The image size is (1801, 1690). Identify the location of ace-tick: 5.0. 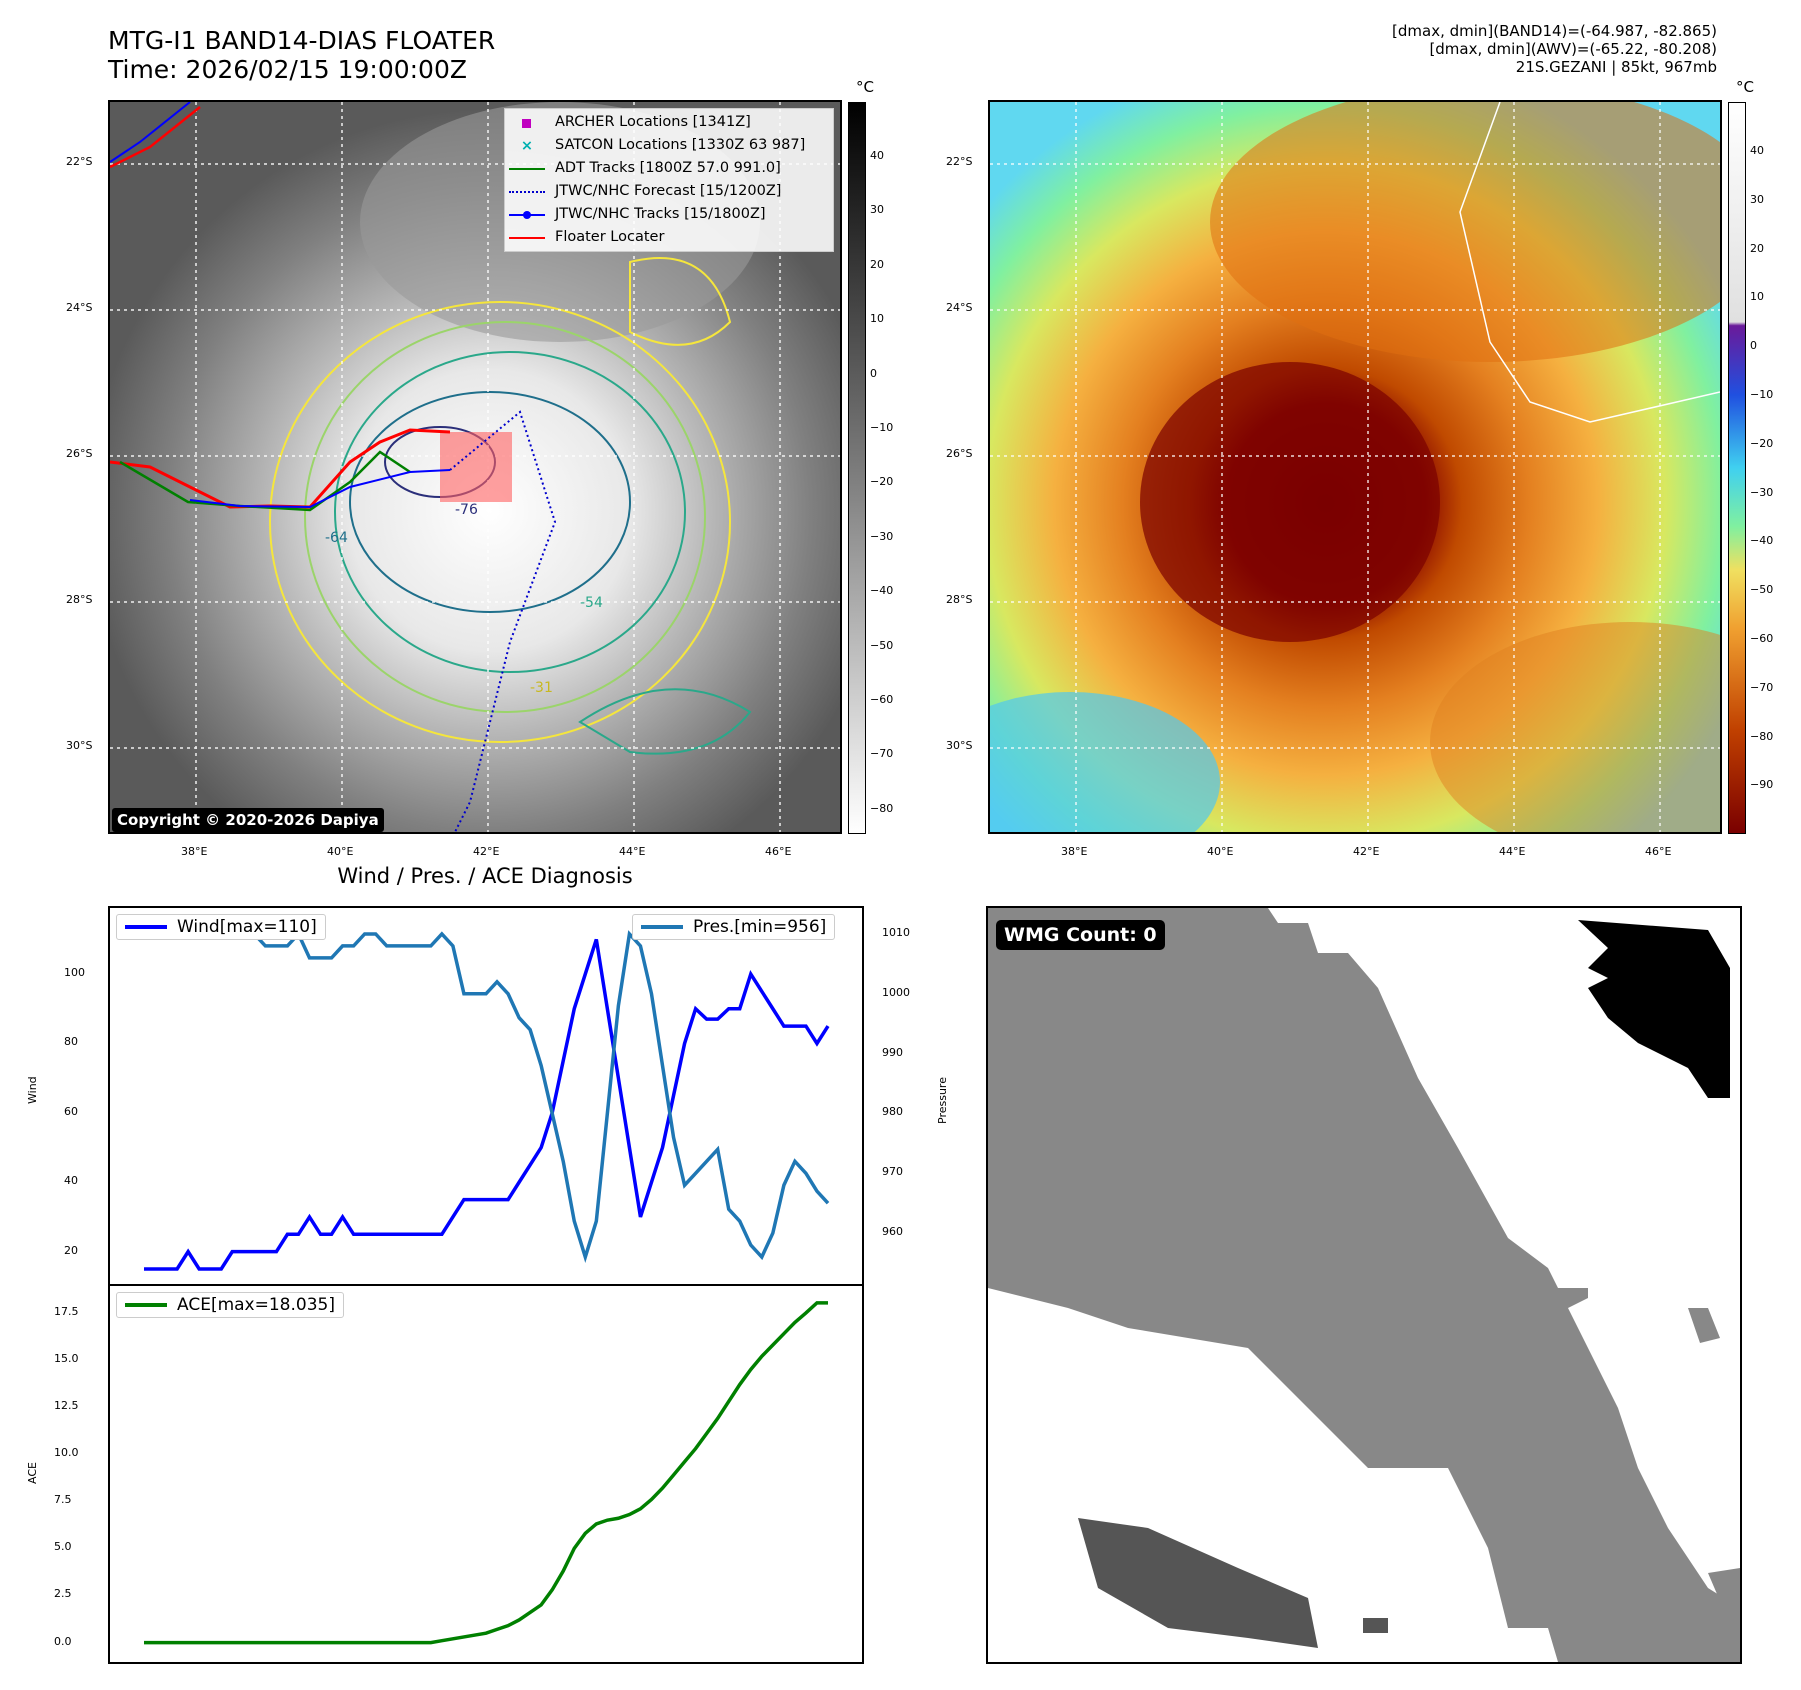
(63, 1547).